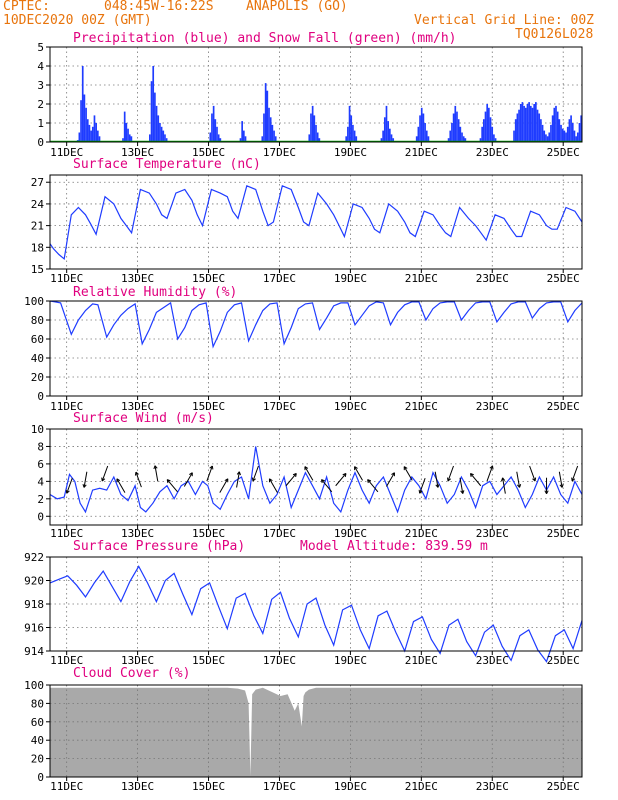 The width and height of the screenshot is (618, 800). Describe the element at coordinates (40, 142) in the screenshot. I see `y-tick-label: 0` at that location.